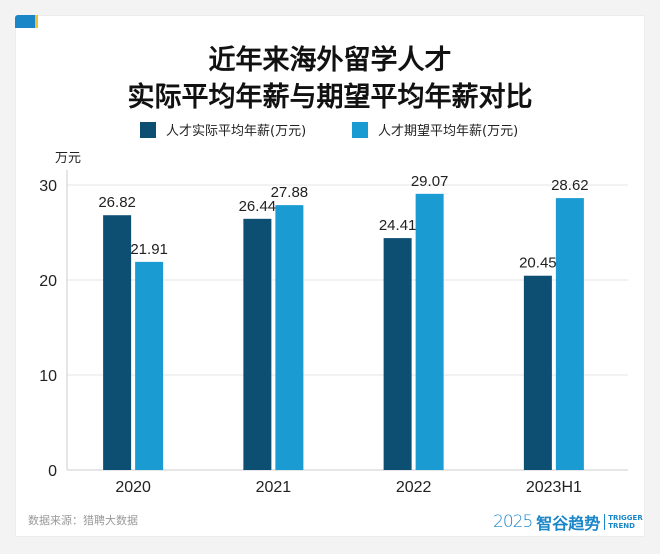 This screenshot has width=660, height=554. What do you see at coordinates (554, 487) in the screenshot?
I see `x-tick-label: 2023H1` at bounding box center [554, 487].